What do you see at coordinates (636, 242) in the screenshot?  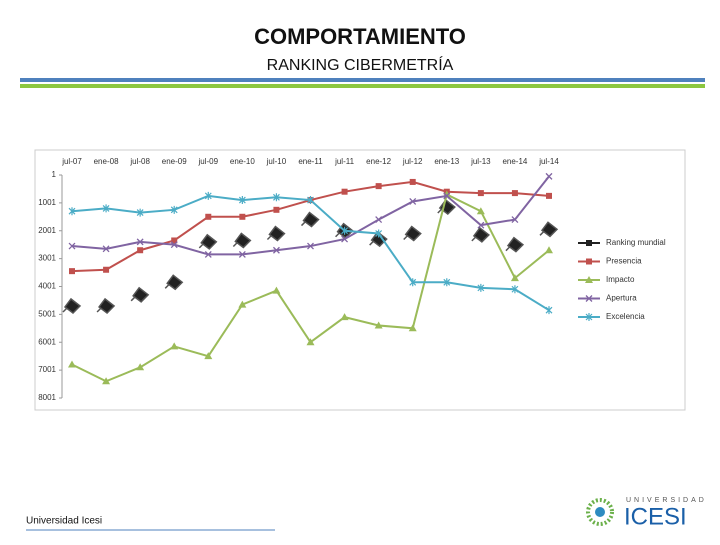 I see `legend-label: Ranking mundial` at bounding box center [636, 242].